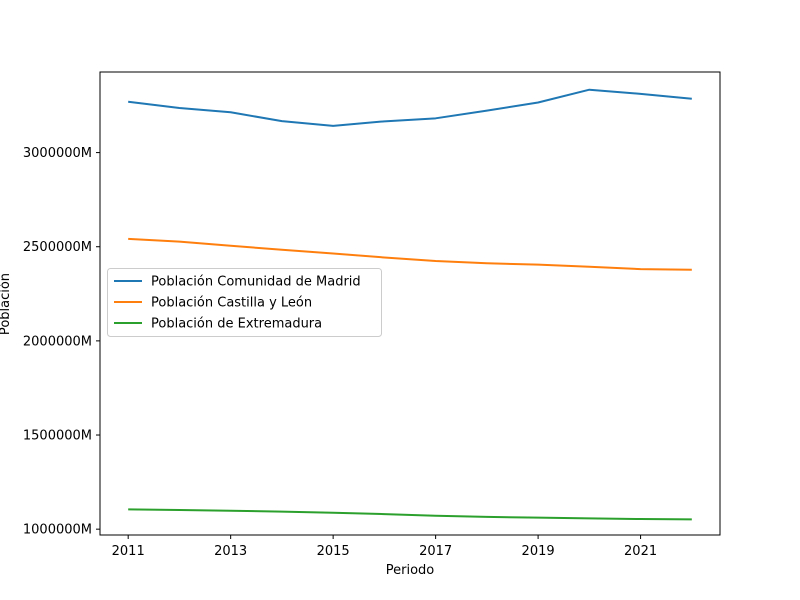 The width and height of the screenshot is (800, 600). I want to click on y-tick-label: 2000000M, so click(57, 341).